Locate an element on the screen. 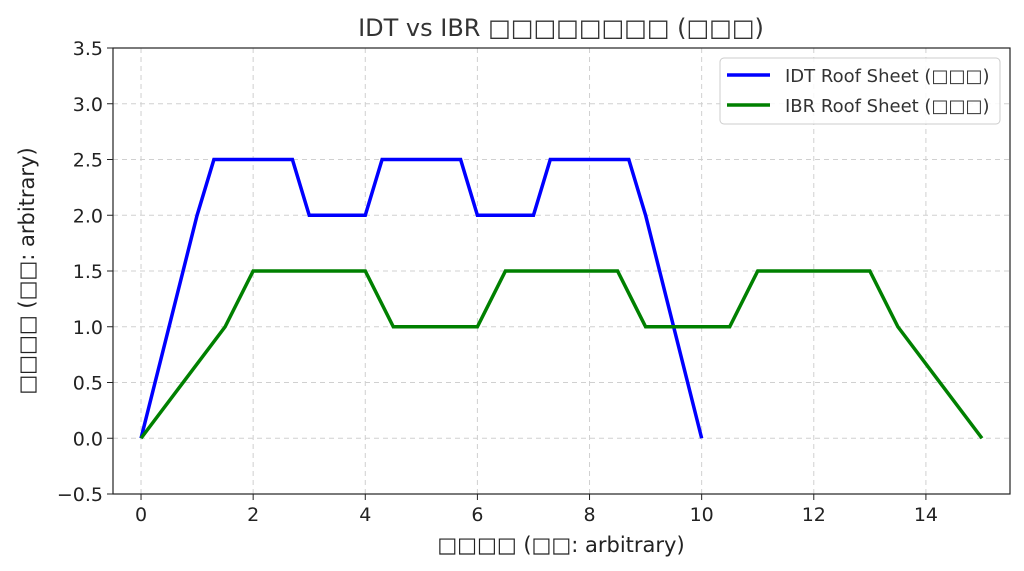  y-tick-label: 0.5 is located at coordinates (88, 384).